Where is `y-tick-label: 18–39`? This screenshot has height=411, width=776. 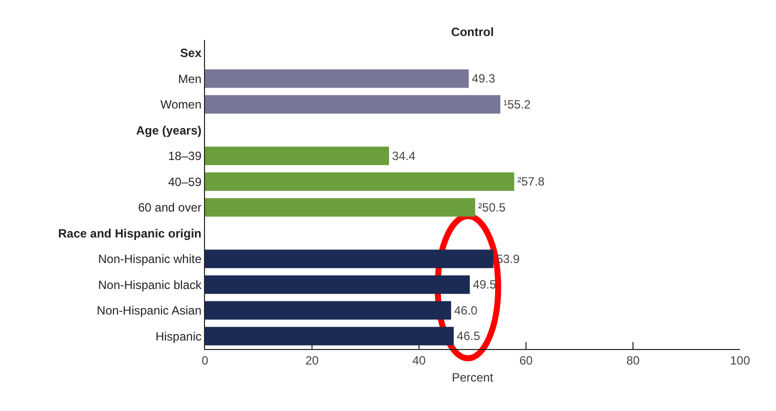 y-tick-label: 18–39 is located at coordinates (185, 156).